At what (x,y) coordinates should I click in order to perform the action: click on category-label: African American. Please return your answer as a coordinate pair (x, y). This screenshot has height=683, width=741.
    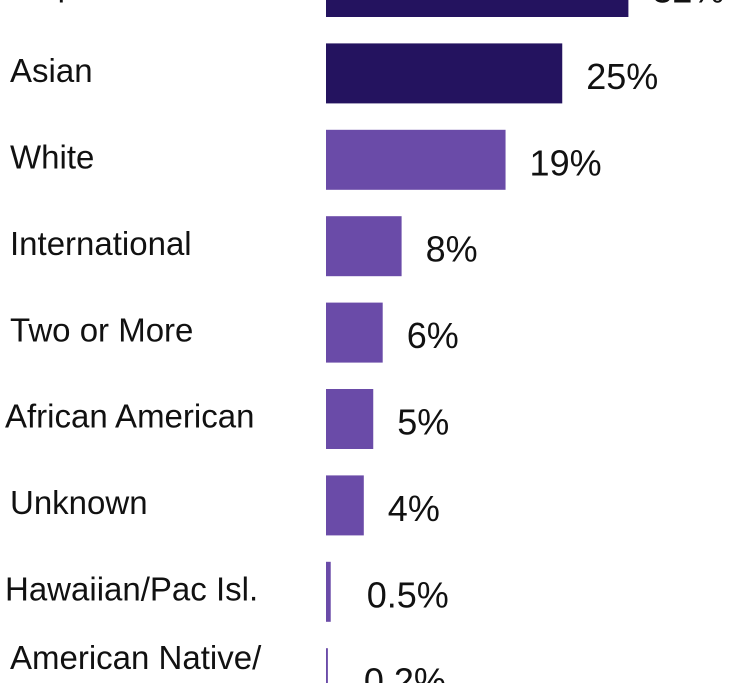
    Looking at the image, I should click on (129, 416).